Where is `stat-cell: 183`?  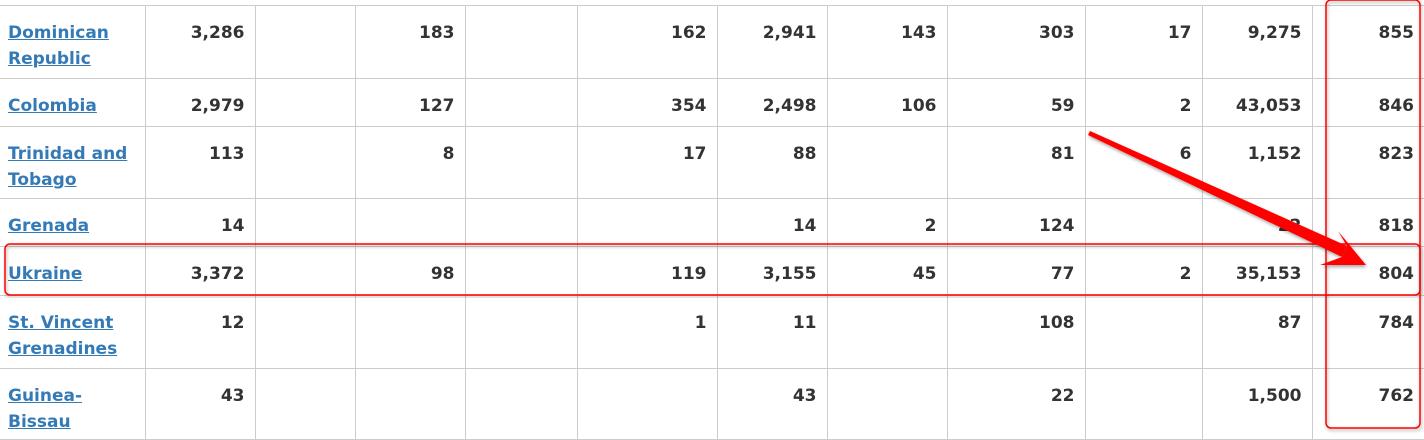
stat-cell: 183 is located at coordinates (410, 42).